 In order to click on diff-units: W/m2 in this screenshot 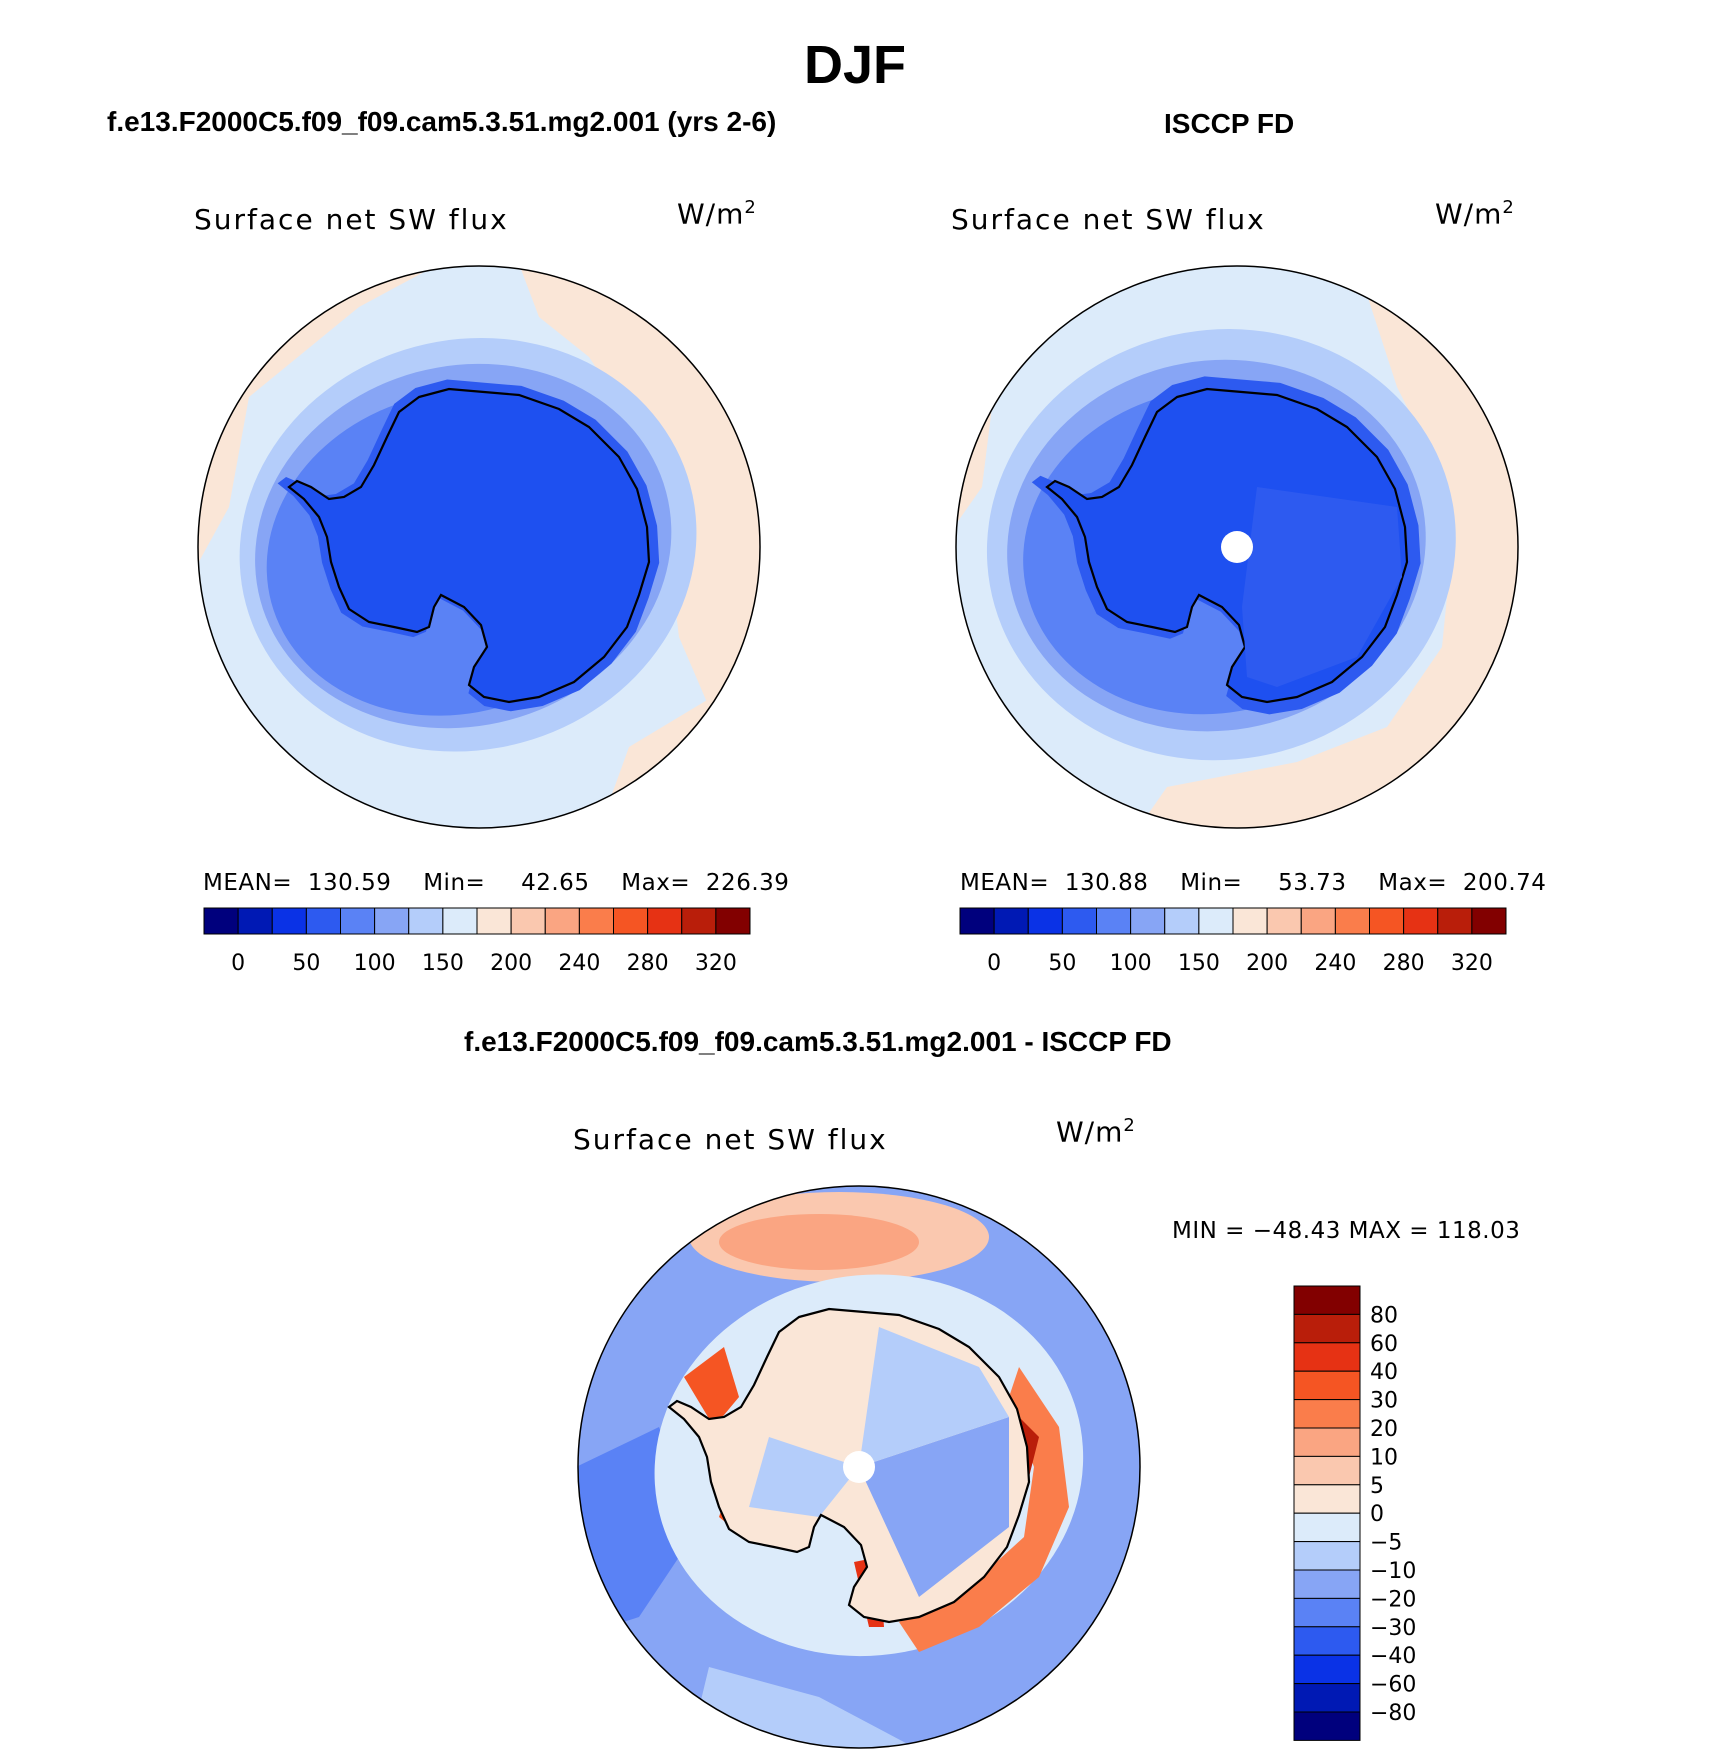, I will do `click(1096, 1132)`.